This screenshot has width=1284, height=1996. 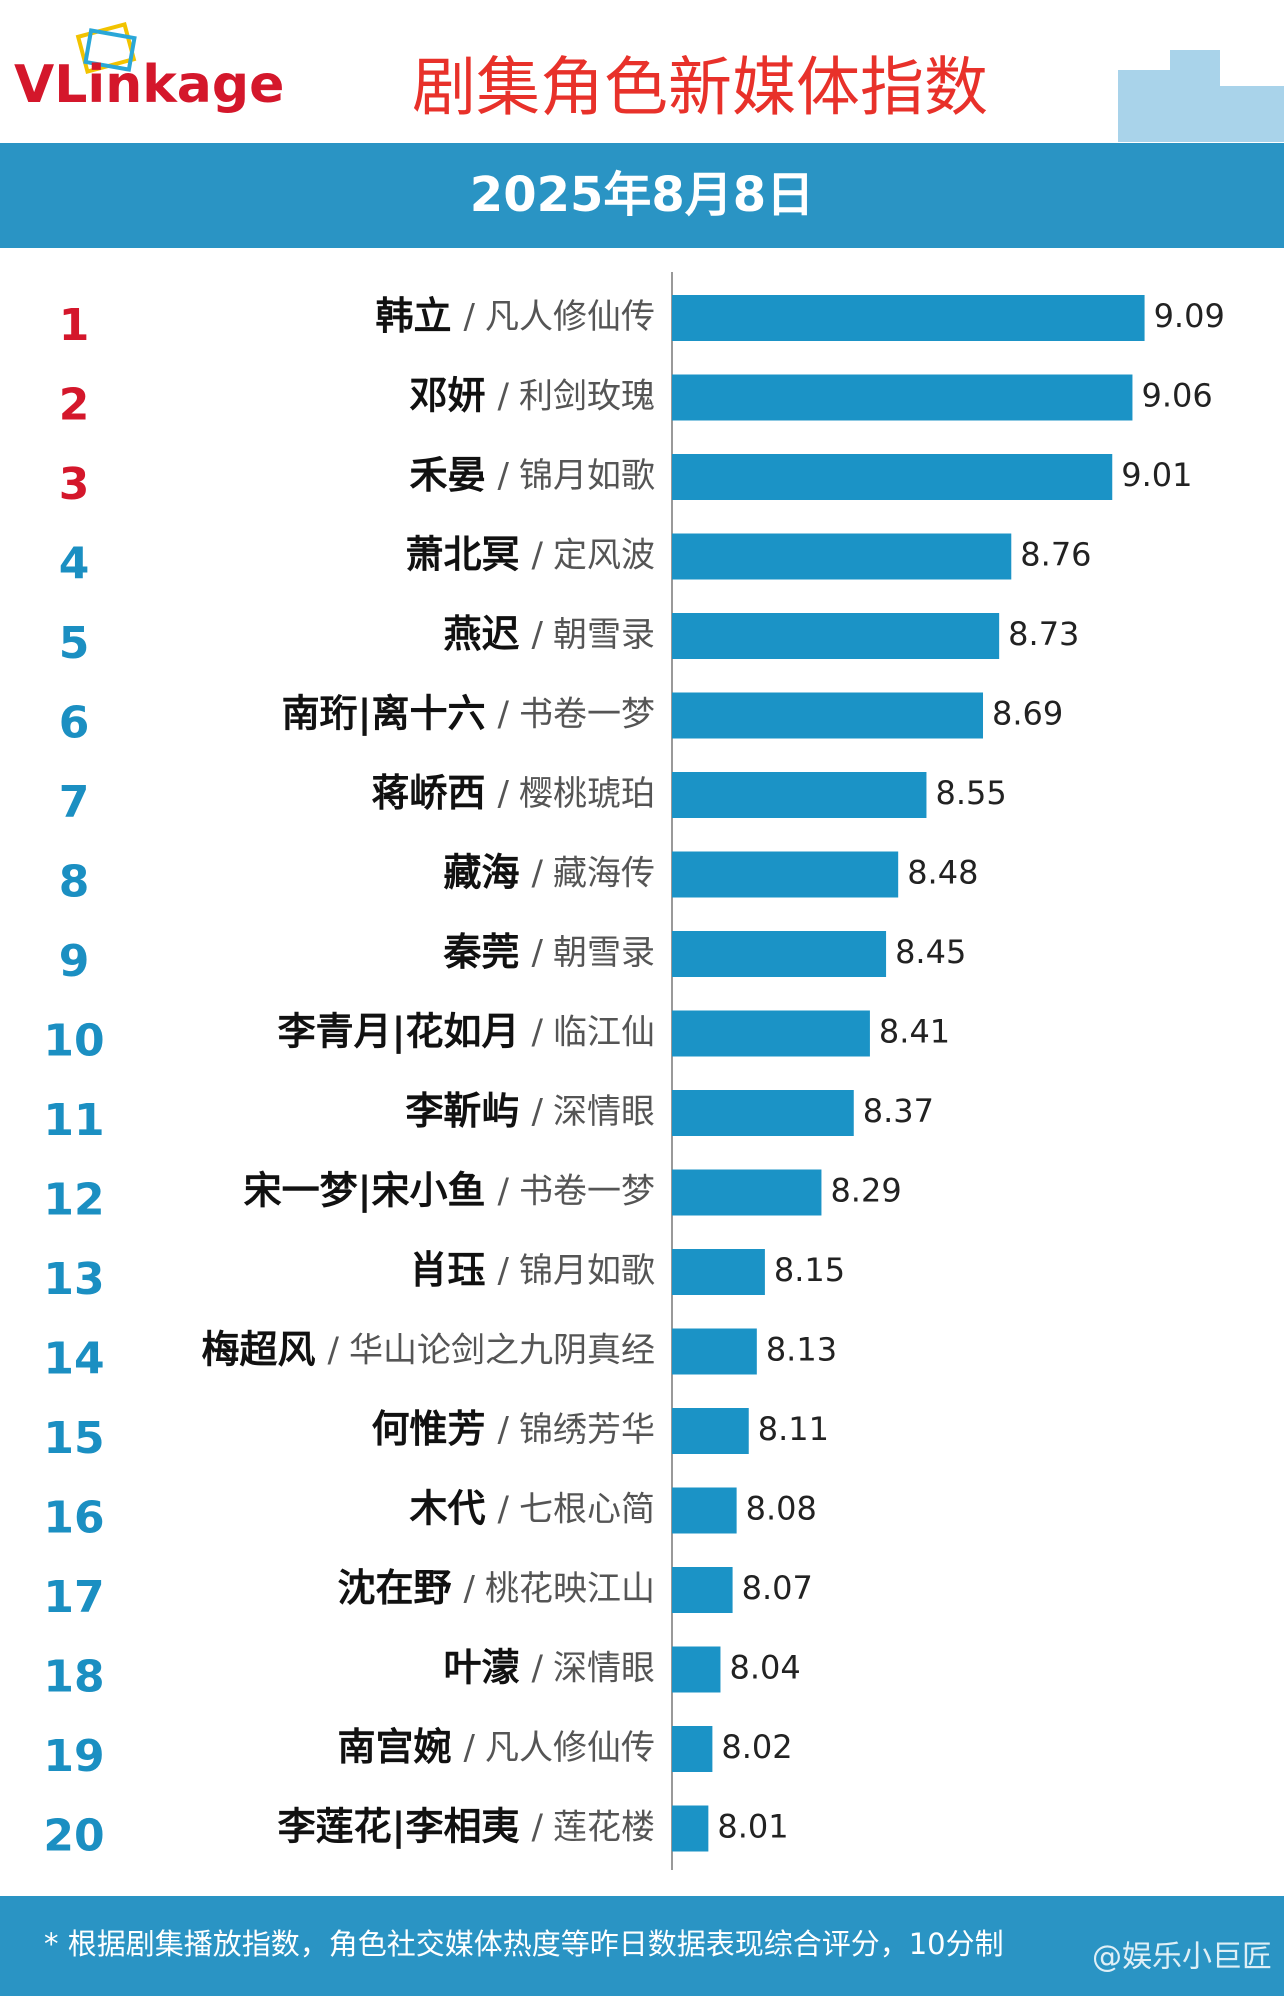 I want to click on row-label: 李青月|花如月 / 临江仙, so click(x=466, y=1031).